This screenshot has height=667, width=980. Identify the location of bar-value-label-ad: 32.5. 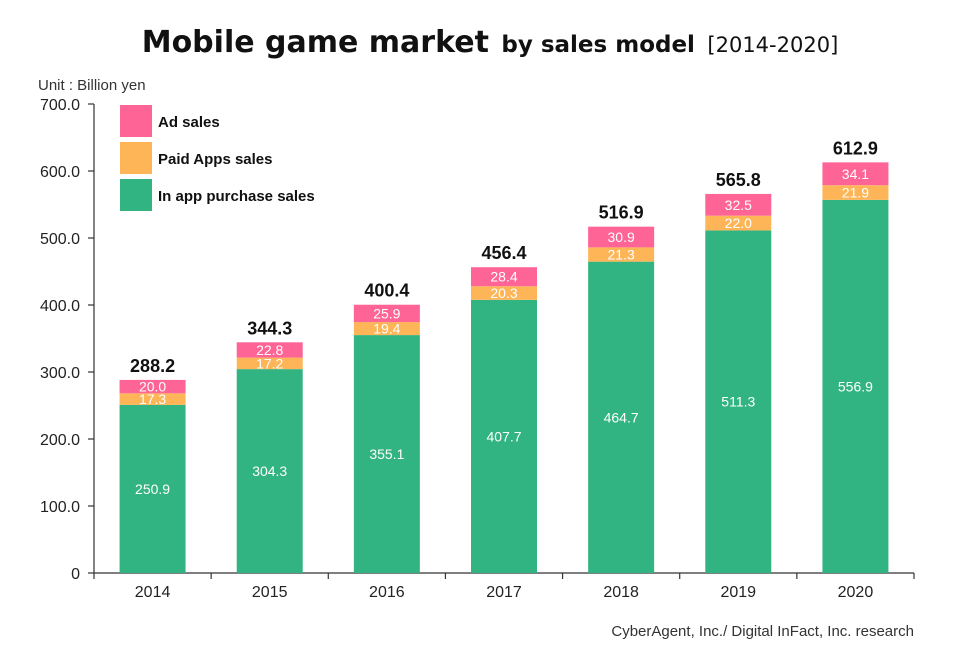
(738, 205).